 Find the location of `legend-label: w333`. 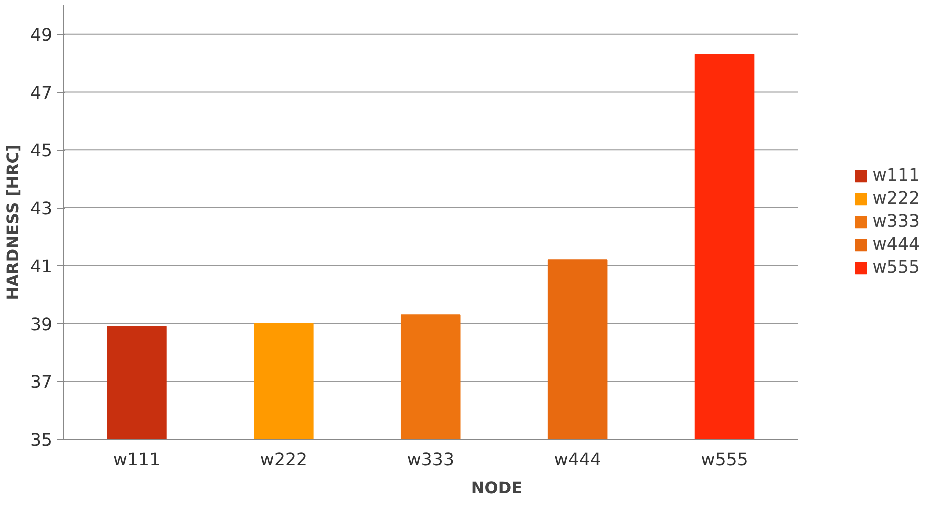

legend-label: w333 is located at coordinates (896, 222).